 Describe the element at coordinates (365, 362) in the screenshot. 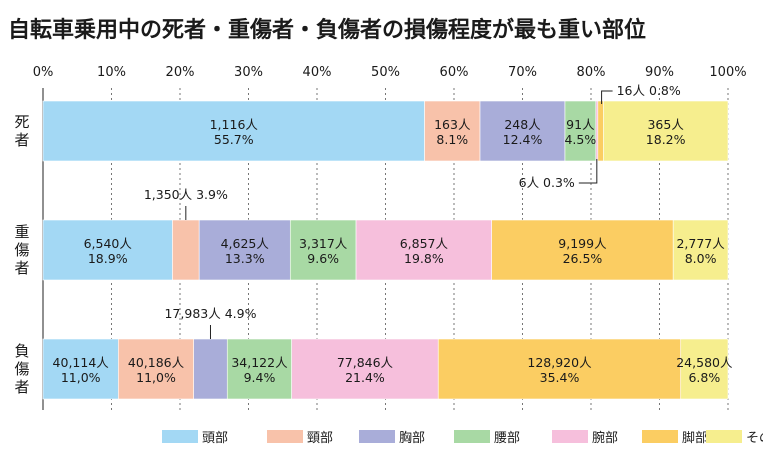

I see `data-label-count: 77,846人` at that location.